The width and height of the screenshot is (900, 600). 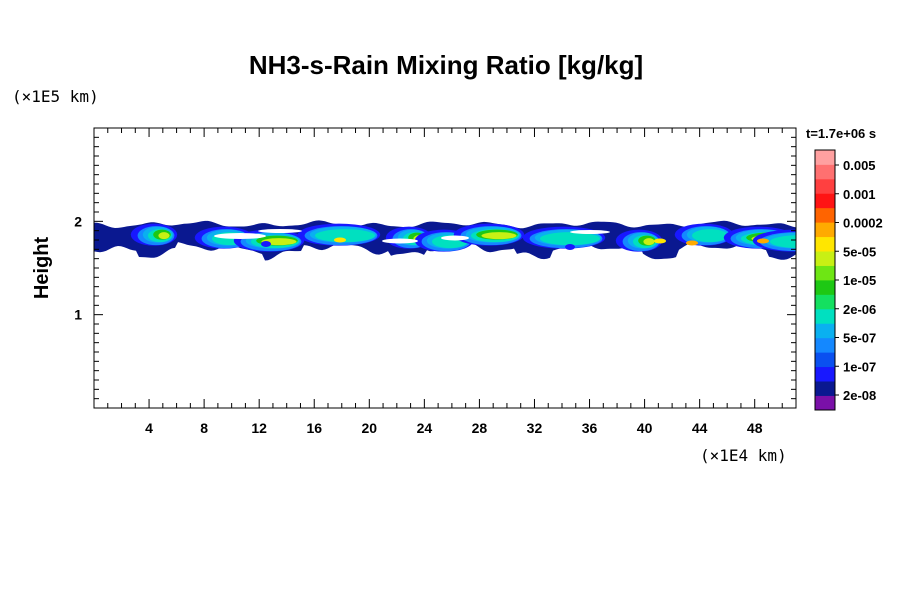 I want to click on x-tick-label: 20, so click(x=370, y=428).